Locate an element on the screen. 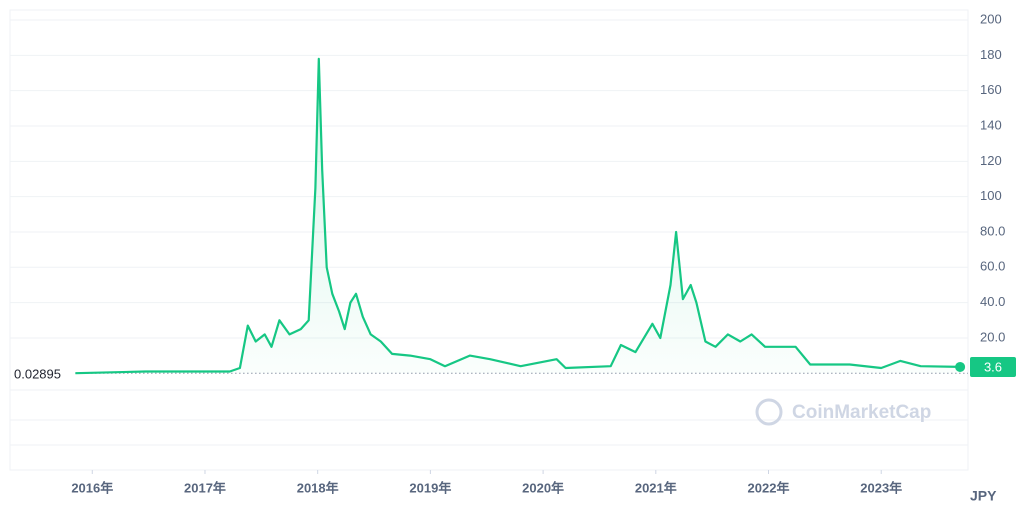 The height and width of the screenshot is (520, 1024). watermark: CoinMarketCap is located at coordinates (843, 412).